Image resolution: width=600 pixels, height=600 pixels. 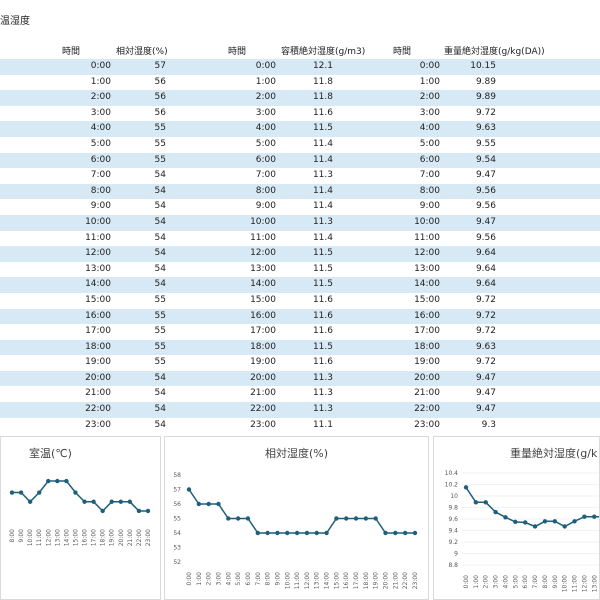 I want to click on cell-time-3: 15:00, so click(x=427, y=299).